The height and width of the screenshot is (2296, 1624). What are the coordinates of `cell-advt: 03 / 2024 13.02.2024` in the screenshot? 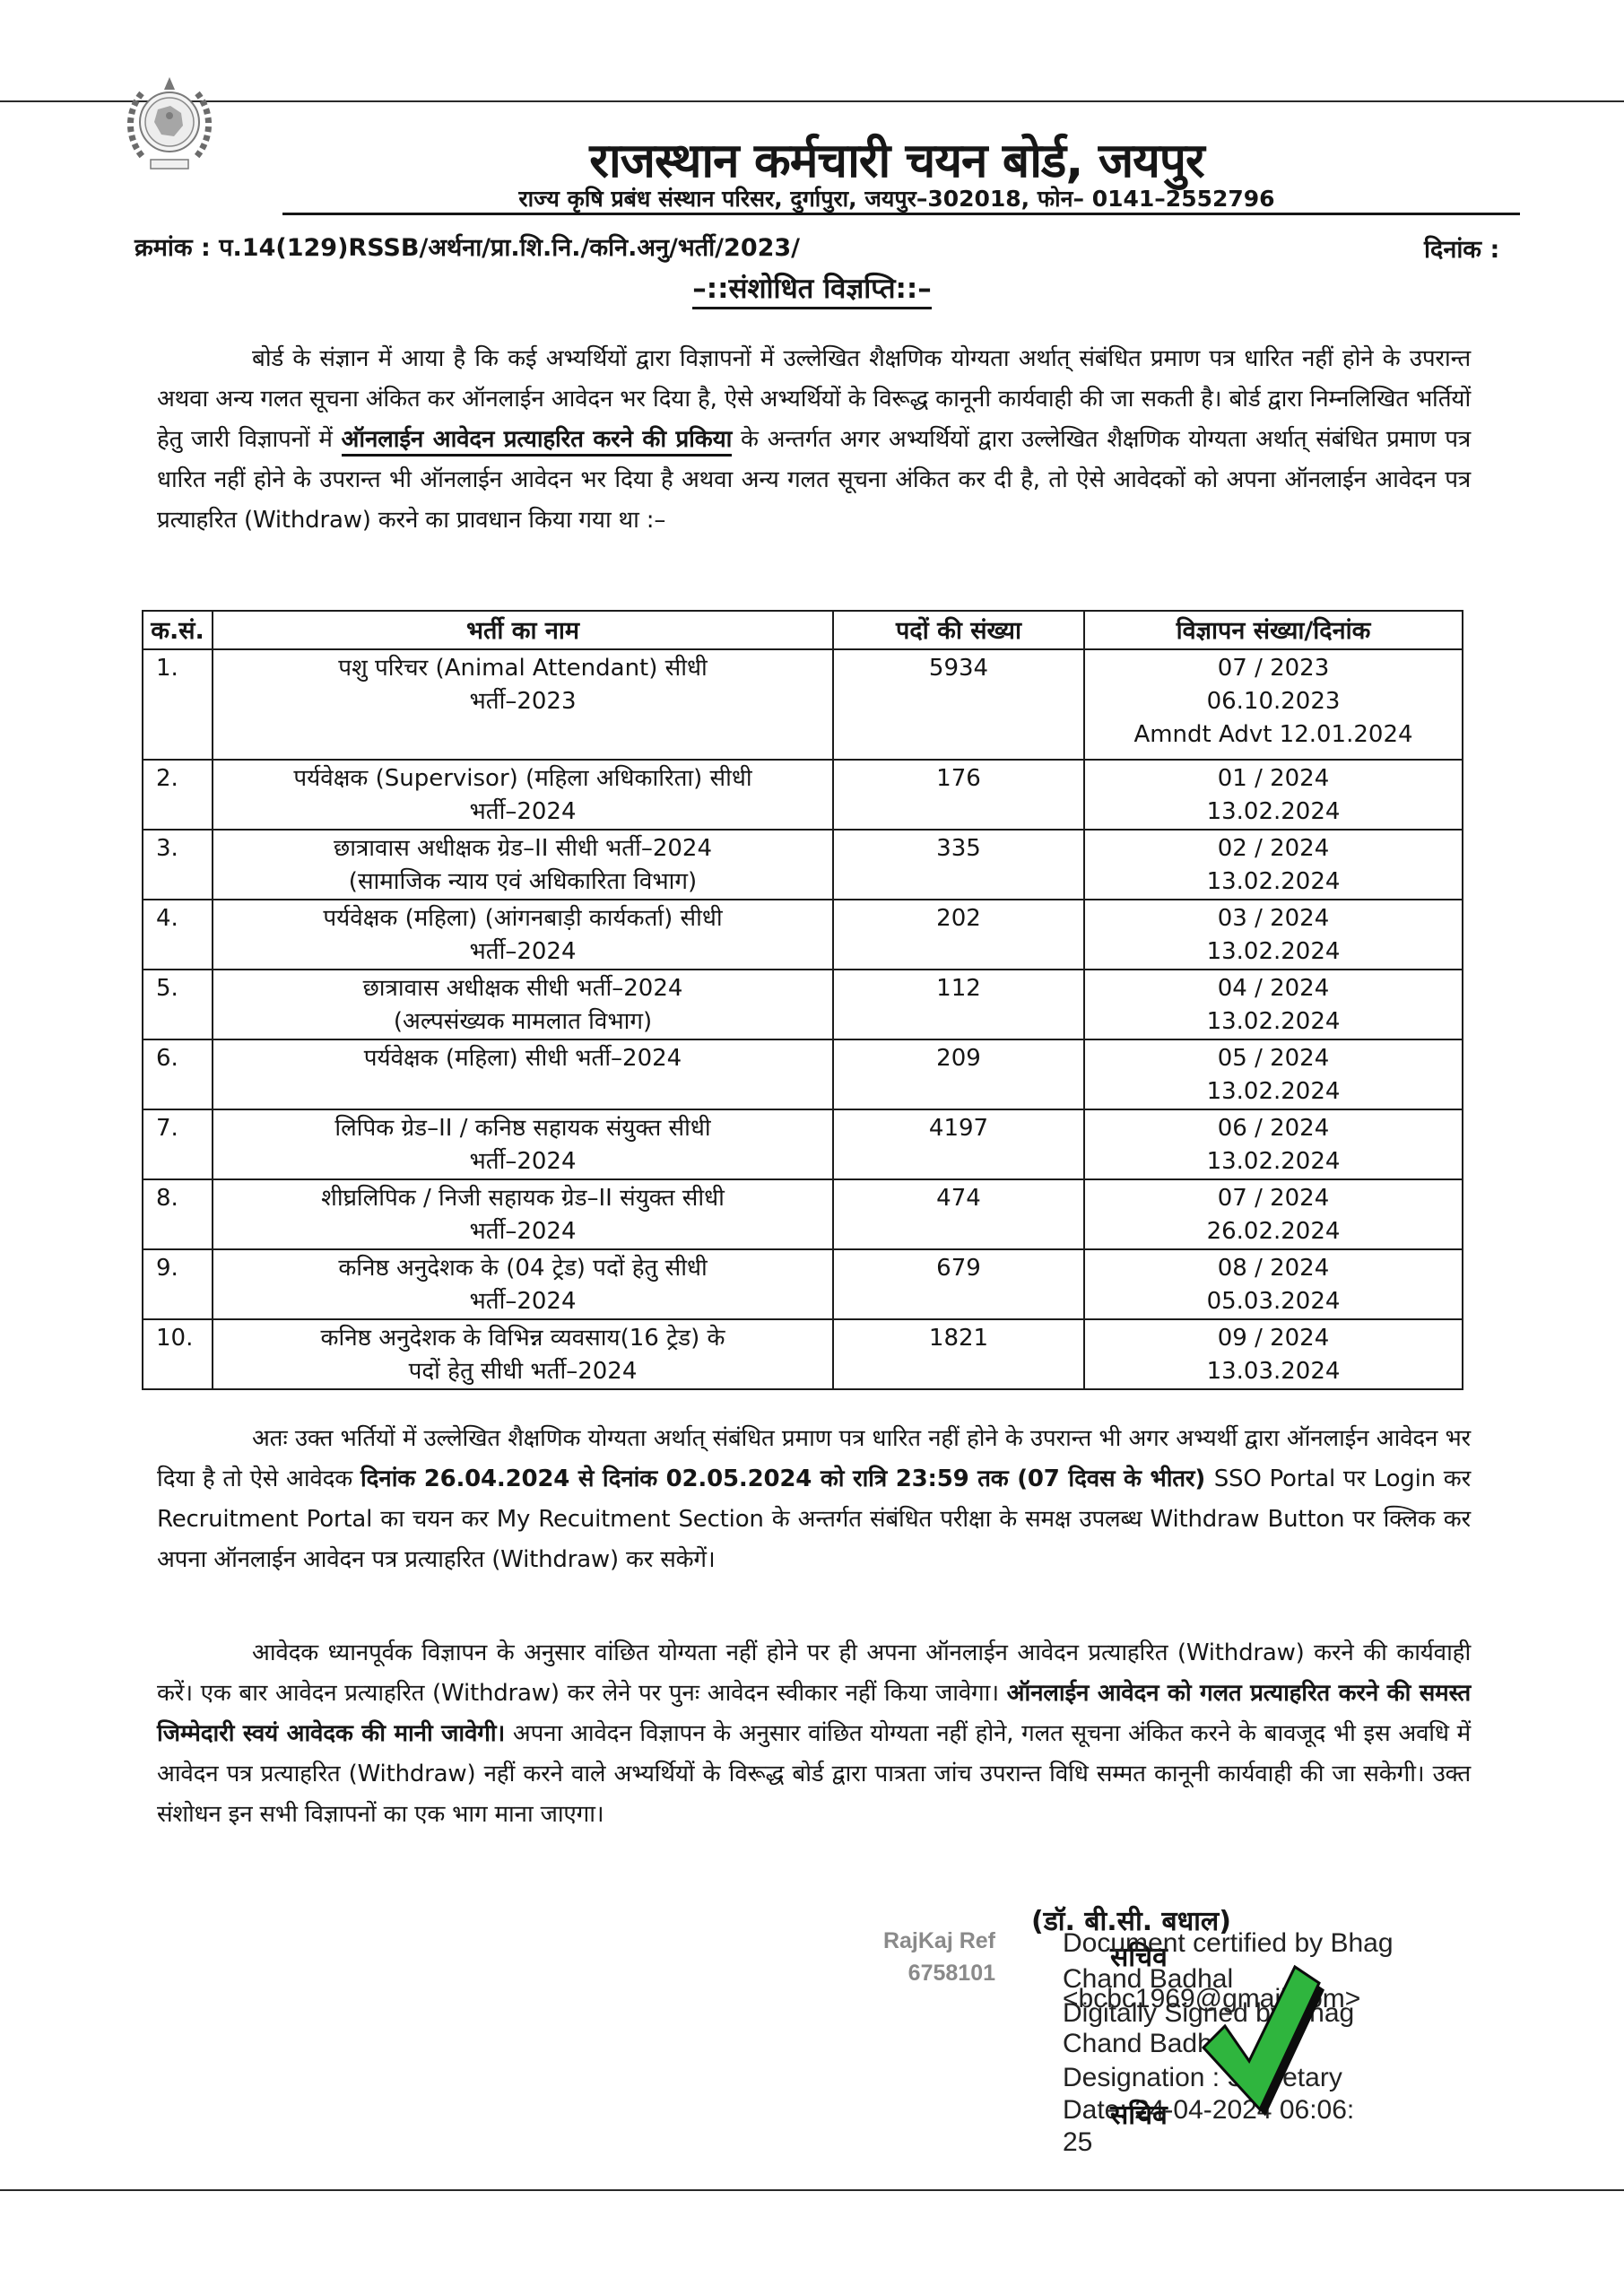 It's located at (1273, 934).